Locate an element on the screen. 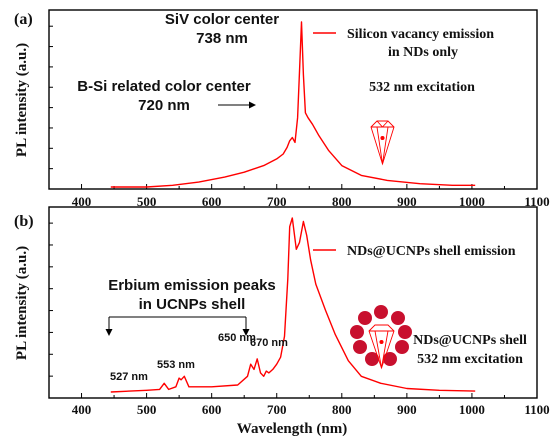 This screenshot has width=550, height=441. peak-label-527: 527 nm is located at coordinates (129, 377).